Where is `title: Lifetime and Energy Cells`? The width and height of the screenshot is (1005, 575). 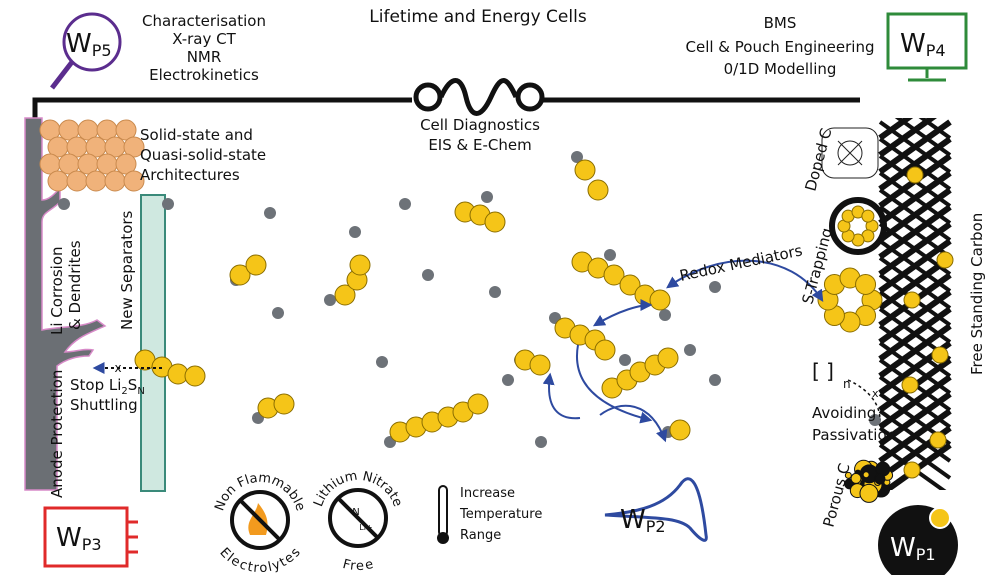 title: Lifetime and Energy Cells is located at coordinates (478, 17).